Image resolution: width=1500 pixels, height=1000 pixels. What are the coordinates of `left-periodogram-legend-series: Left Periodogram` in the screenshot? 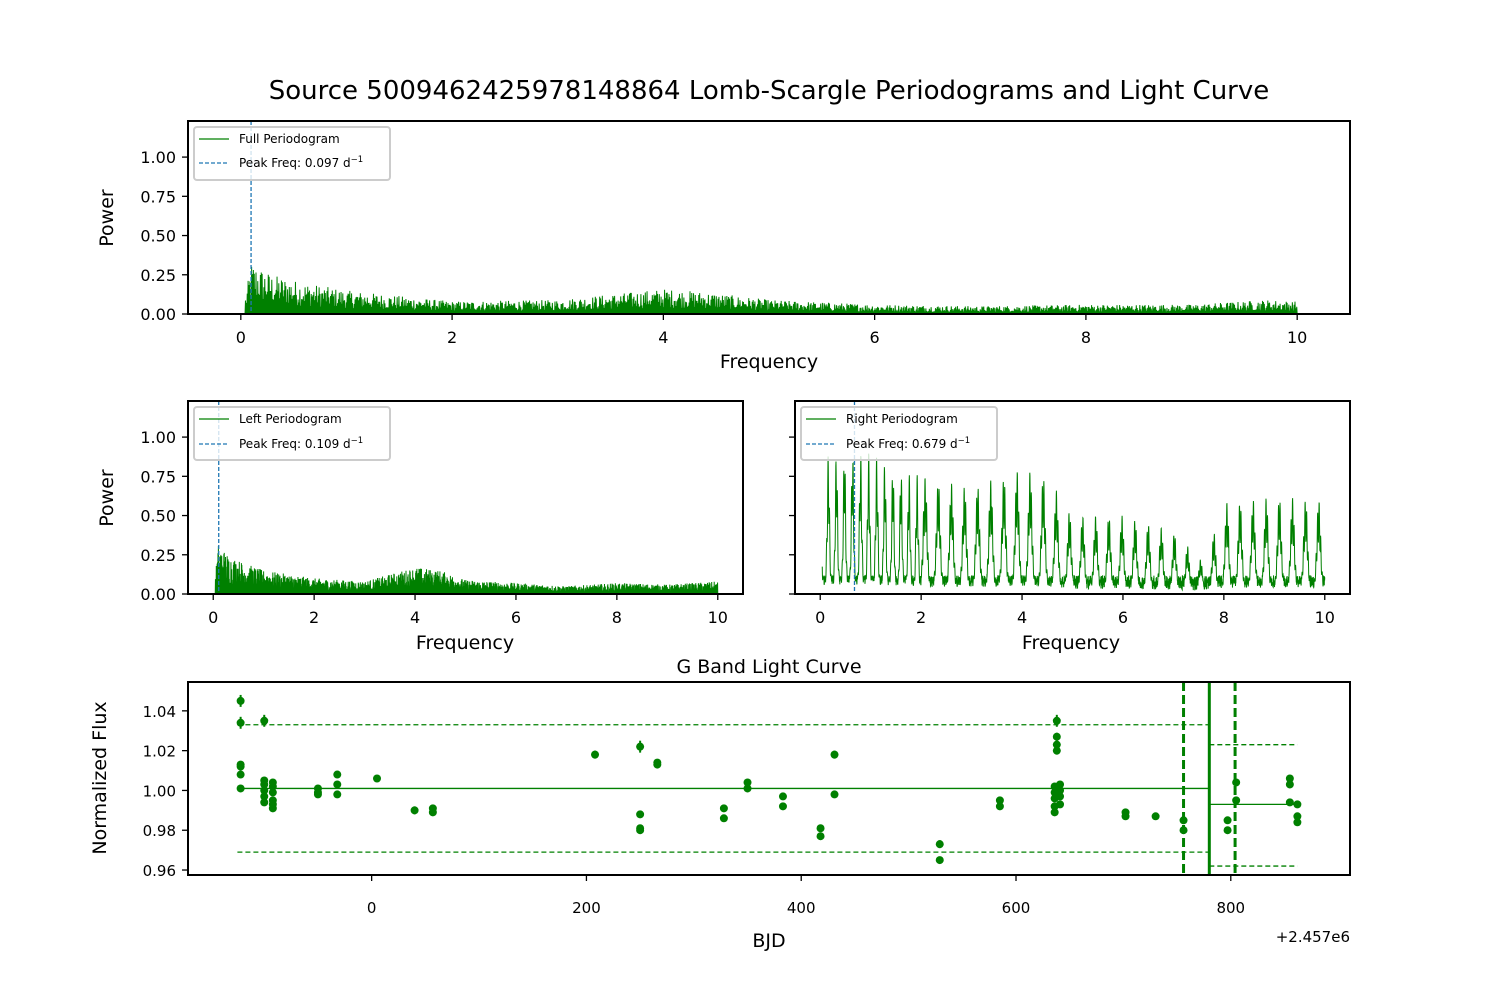 It's located at (290, 419).